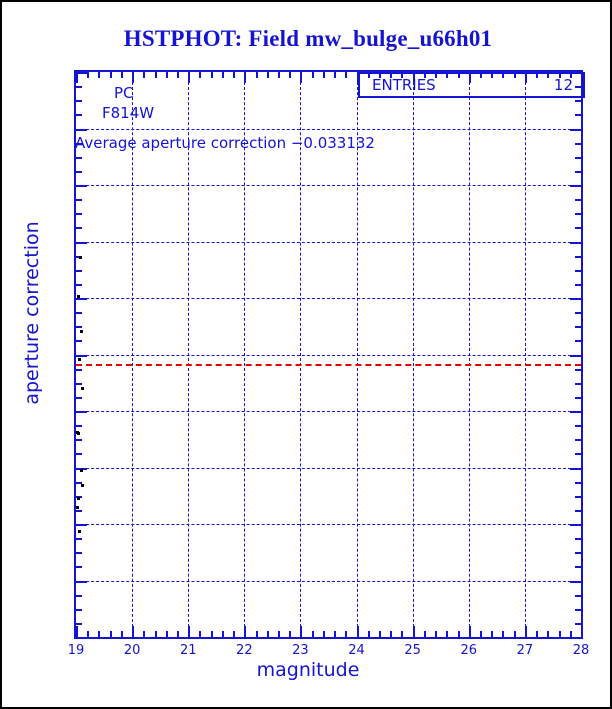  I want to click on page-title: HSTPHOT: Field mw_bulge_u66h01, so click(308, 38).